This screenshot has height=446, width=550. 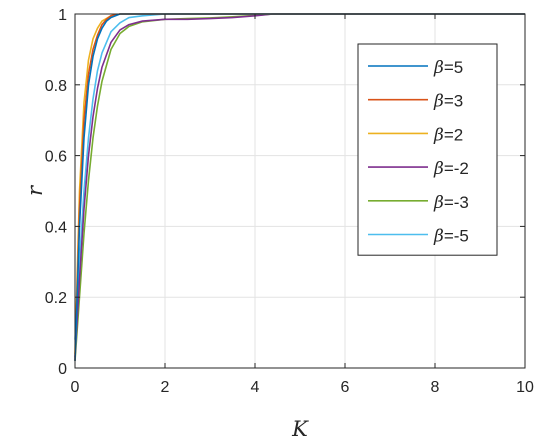 What do you see at coordinates (75, 387) in the screenshot?
I see `x-tick-label: 0` at bounding box center [75, 387].